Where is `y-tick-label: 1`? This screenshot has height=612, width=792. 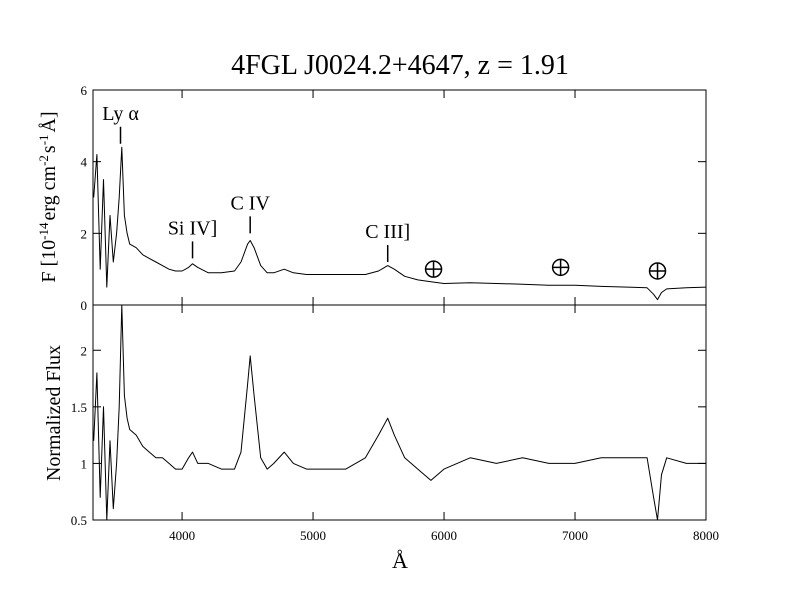
y-tick-label: 1 is located at coordinates (84, 463).